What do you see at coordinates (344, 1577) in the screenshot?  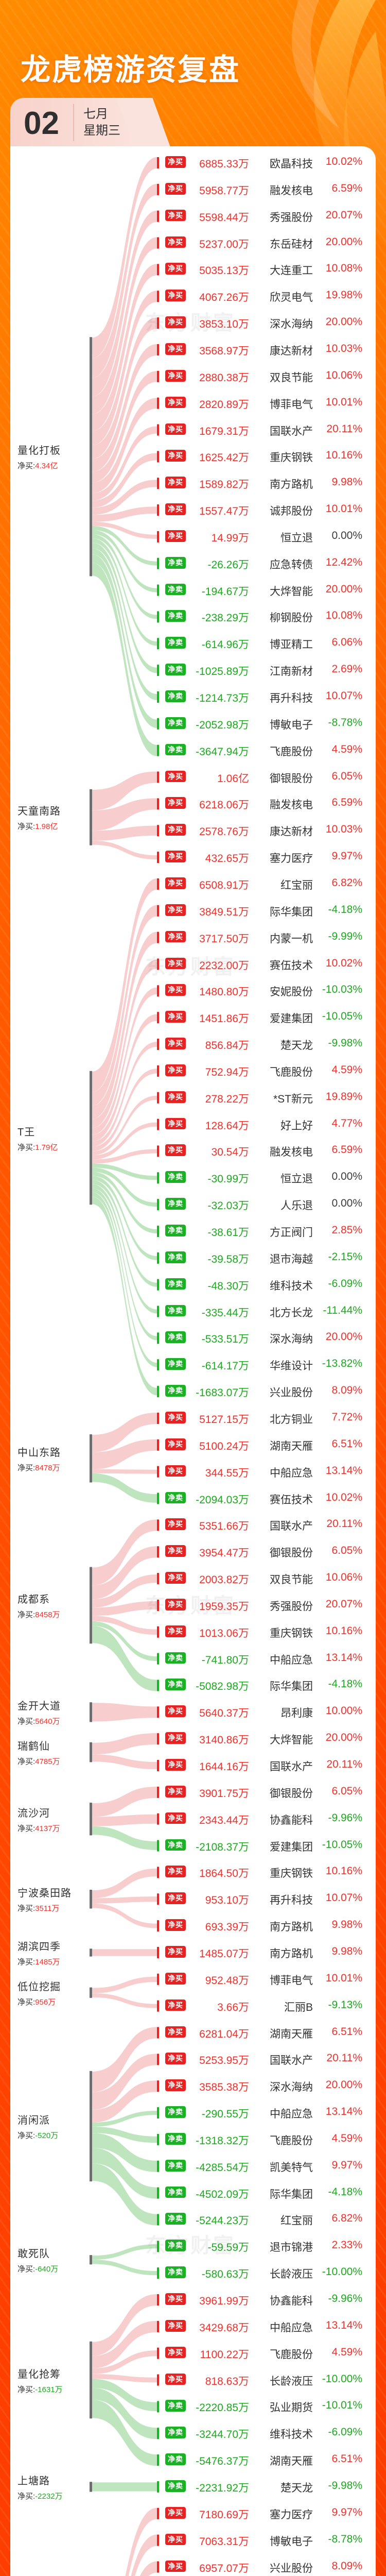 I see `change-percent: 10.06%` at bounding box center [344, 1577].